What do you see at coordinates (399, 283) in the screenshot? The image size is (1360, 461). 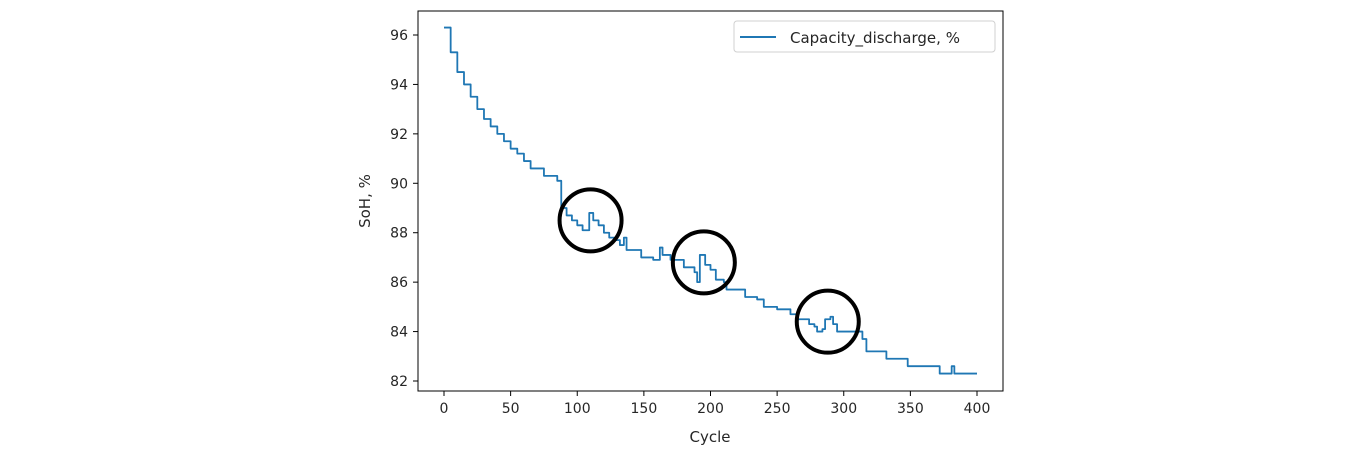 I see `y-tick-label: 86` at bounding box center [399, 283].